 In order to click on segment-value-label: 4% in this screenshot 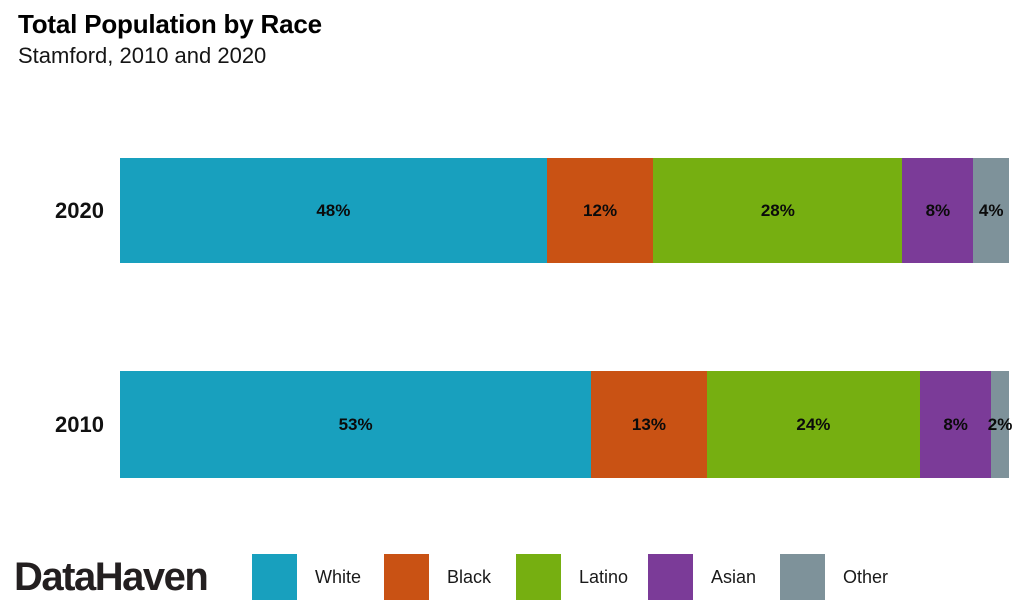, I will do `click(991, 210)`.